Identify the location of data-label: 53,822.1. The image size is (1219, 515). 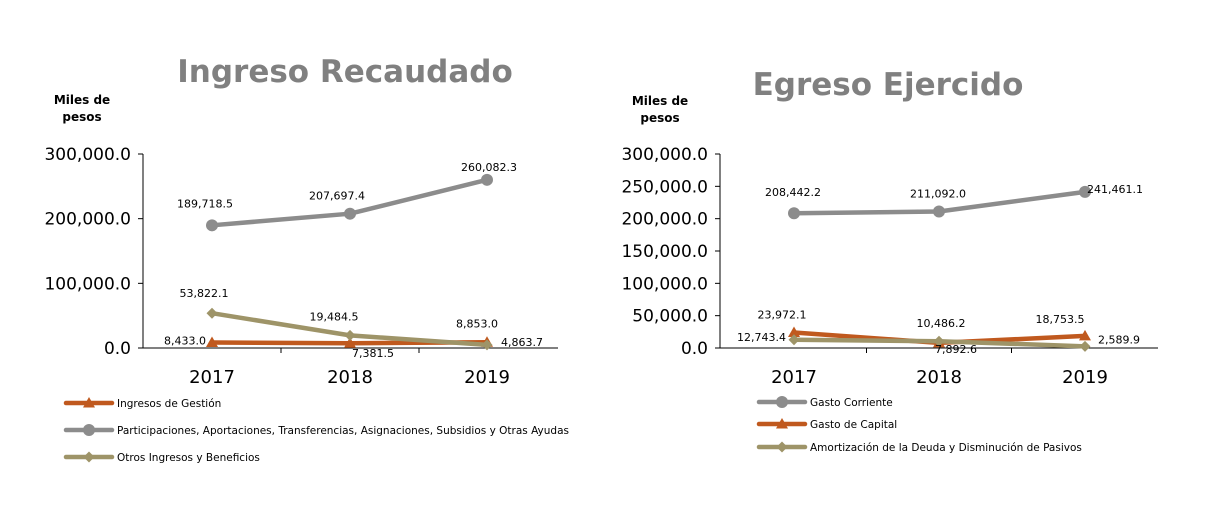
(204, 293).